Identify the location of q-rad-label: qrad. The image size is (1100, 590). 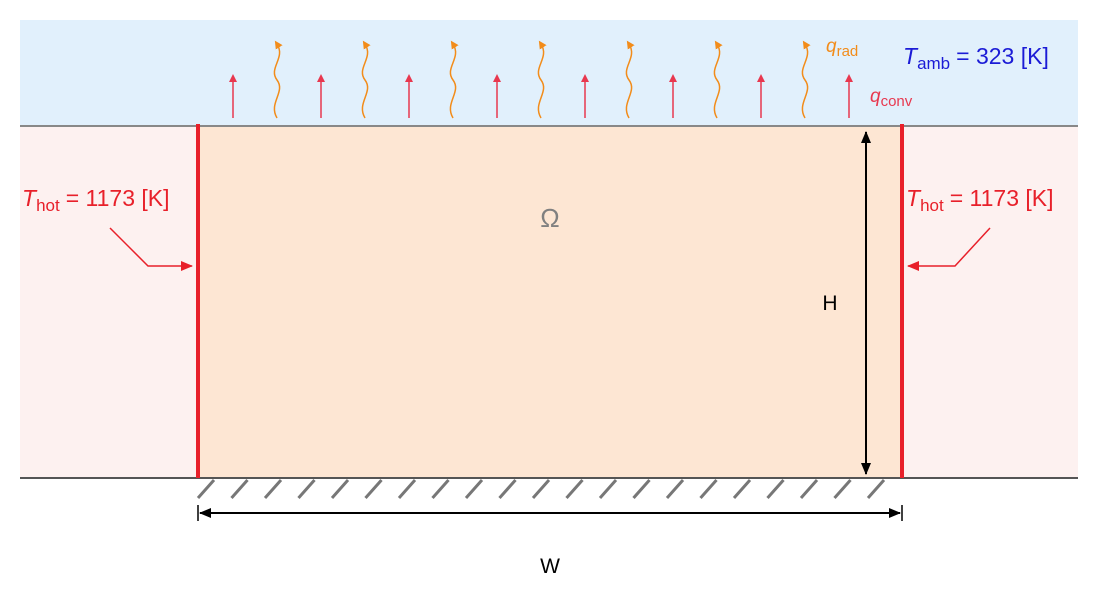
(842, 48).